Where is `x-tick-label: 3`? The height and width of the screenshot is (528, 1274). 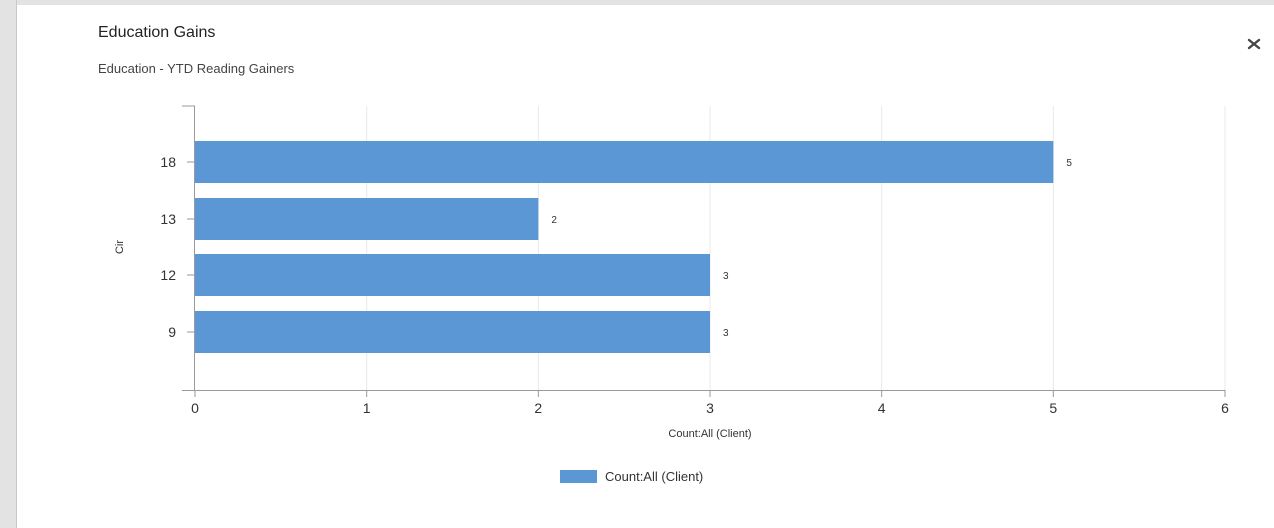 x-tick-label: 3 is located at coordinates (710, 408).